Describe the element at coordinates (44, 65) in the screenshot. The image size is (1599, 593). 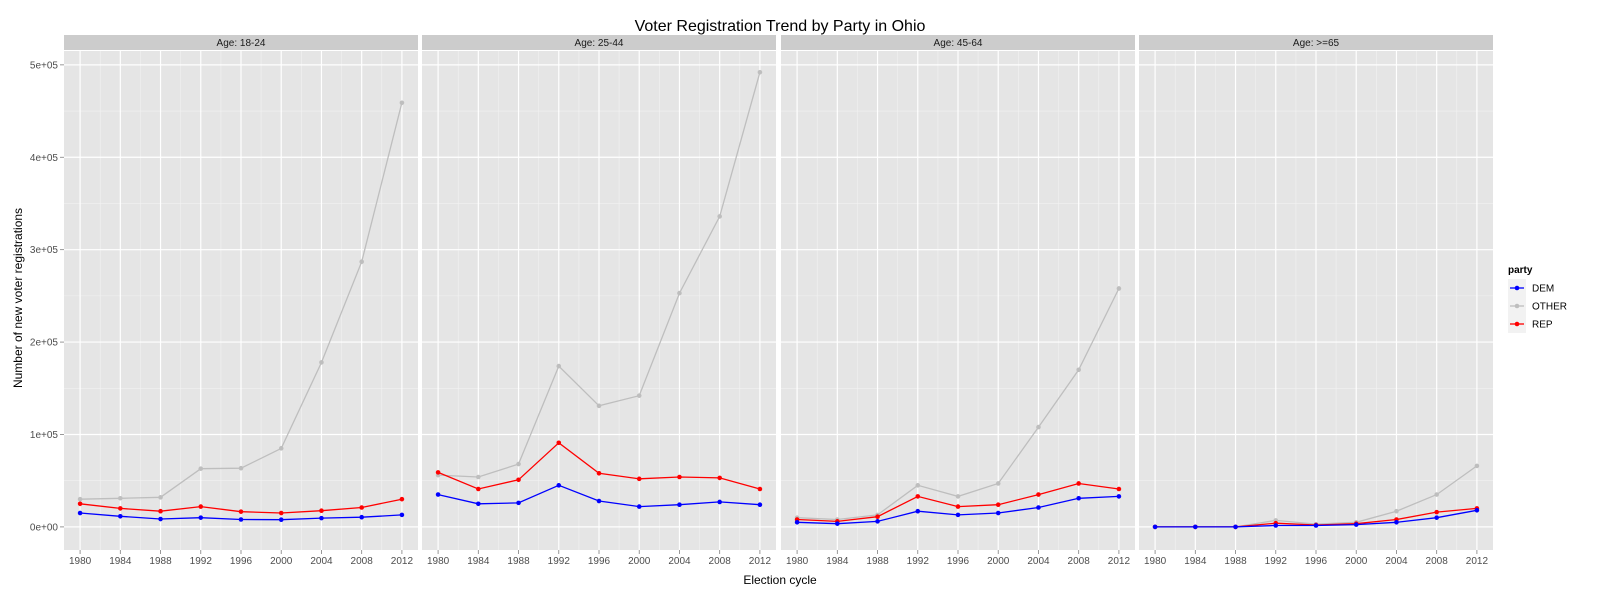
I see `y-tick-label: 5e+05` at that location.